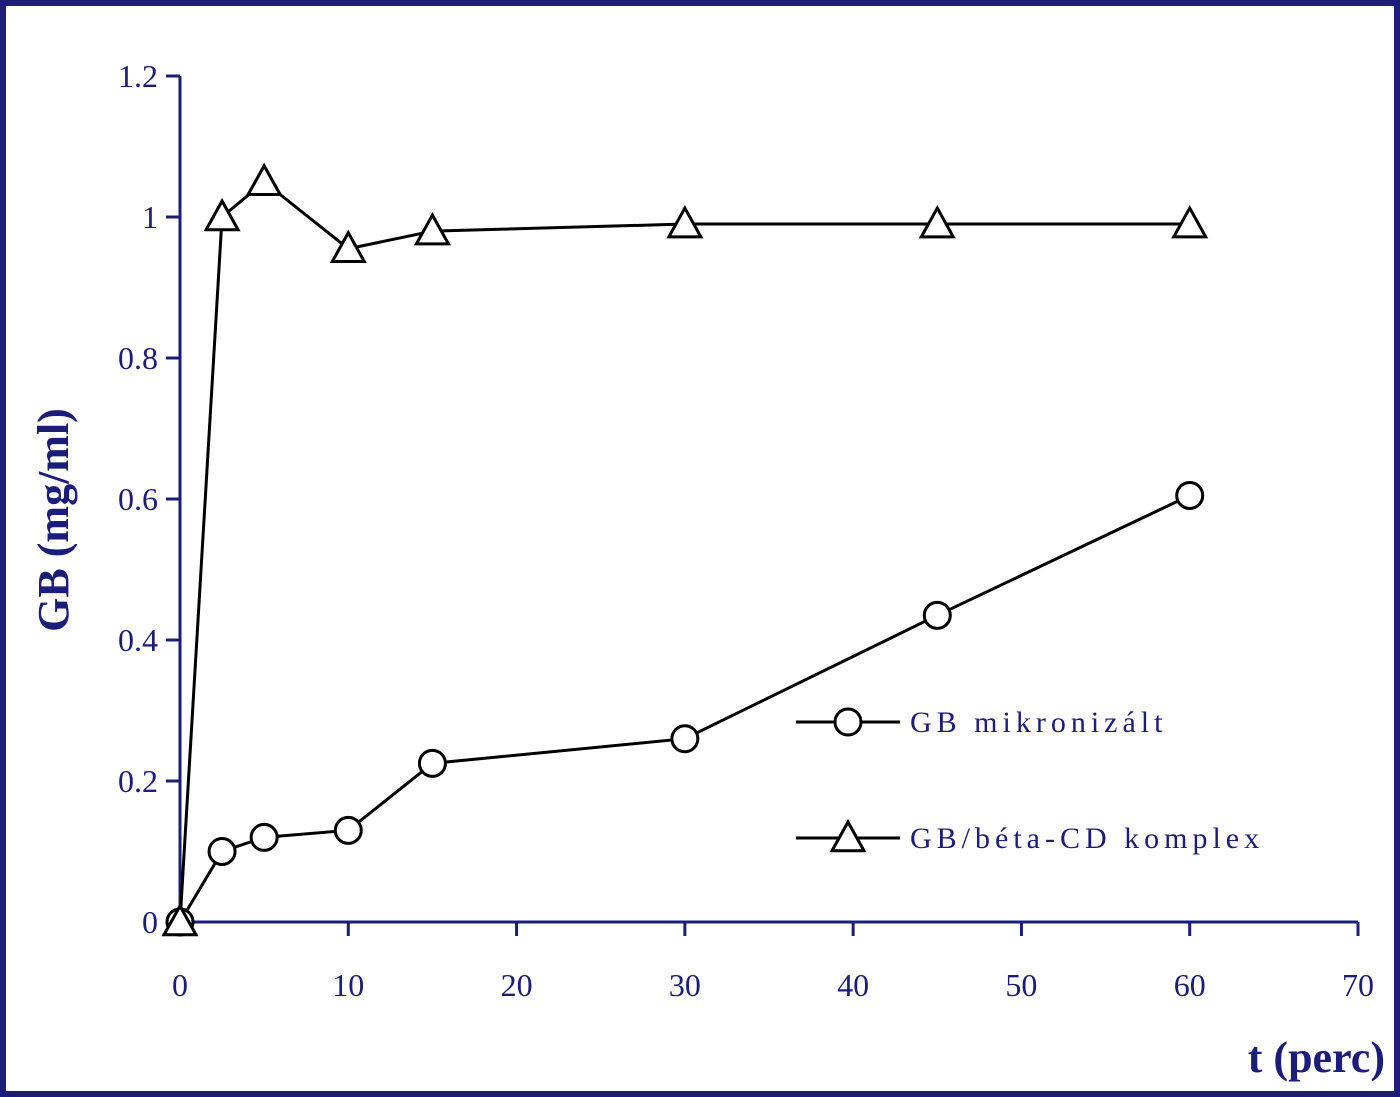 The width and height of the screenshot is (1400, 1097). I want to click on y-axis-title: GB (mg/ml), so click(53, 520).